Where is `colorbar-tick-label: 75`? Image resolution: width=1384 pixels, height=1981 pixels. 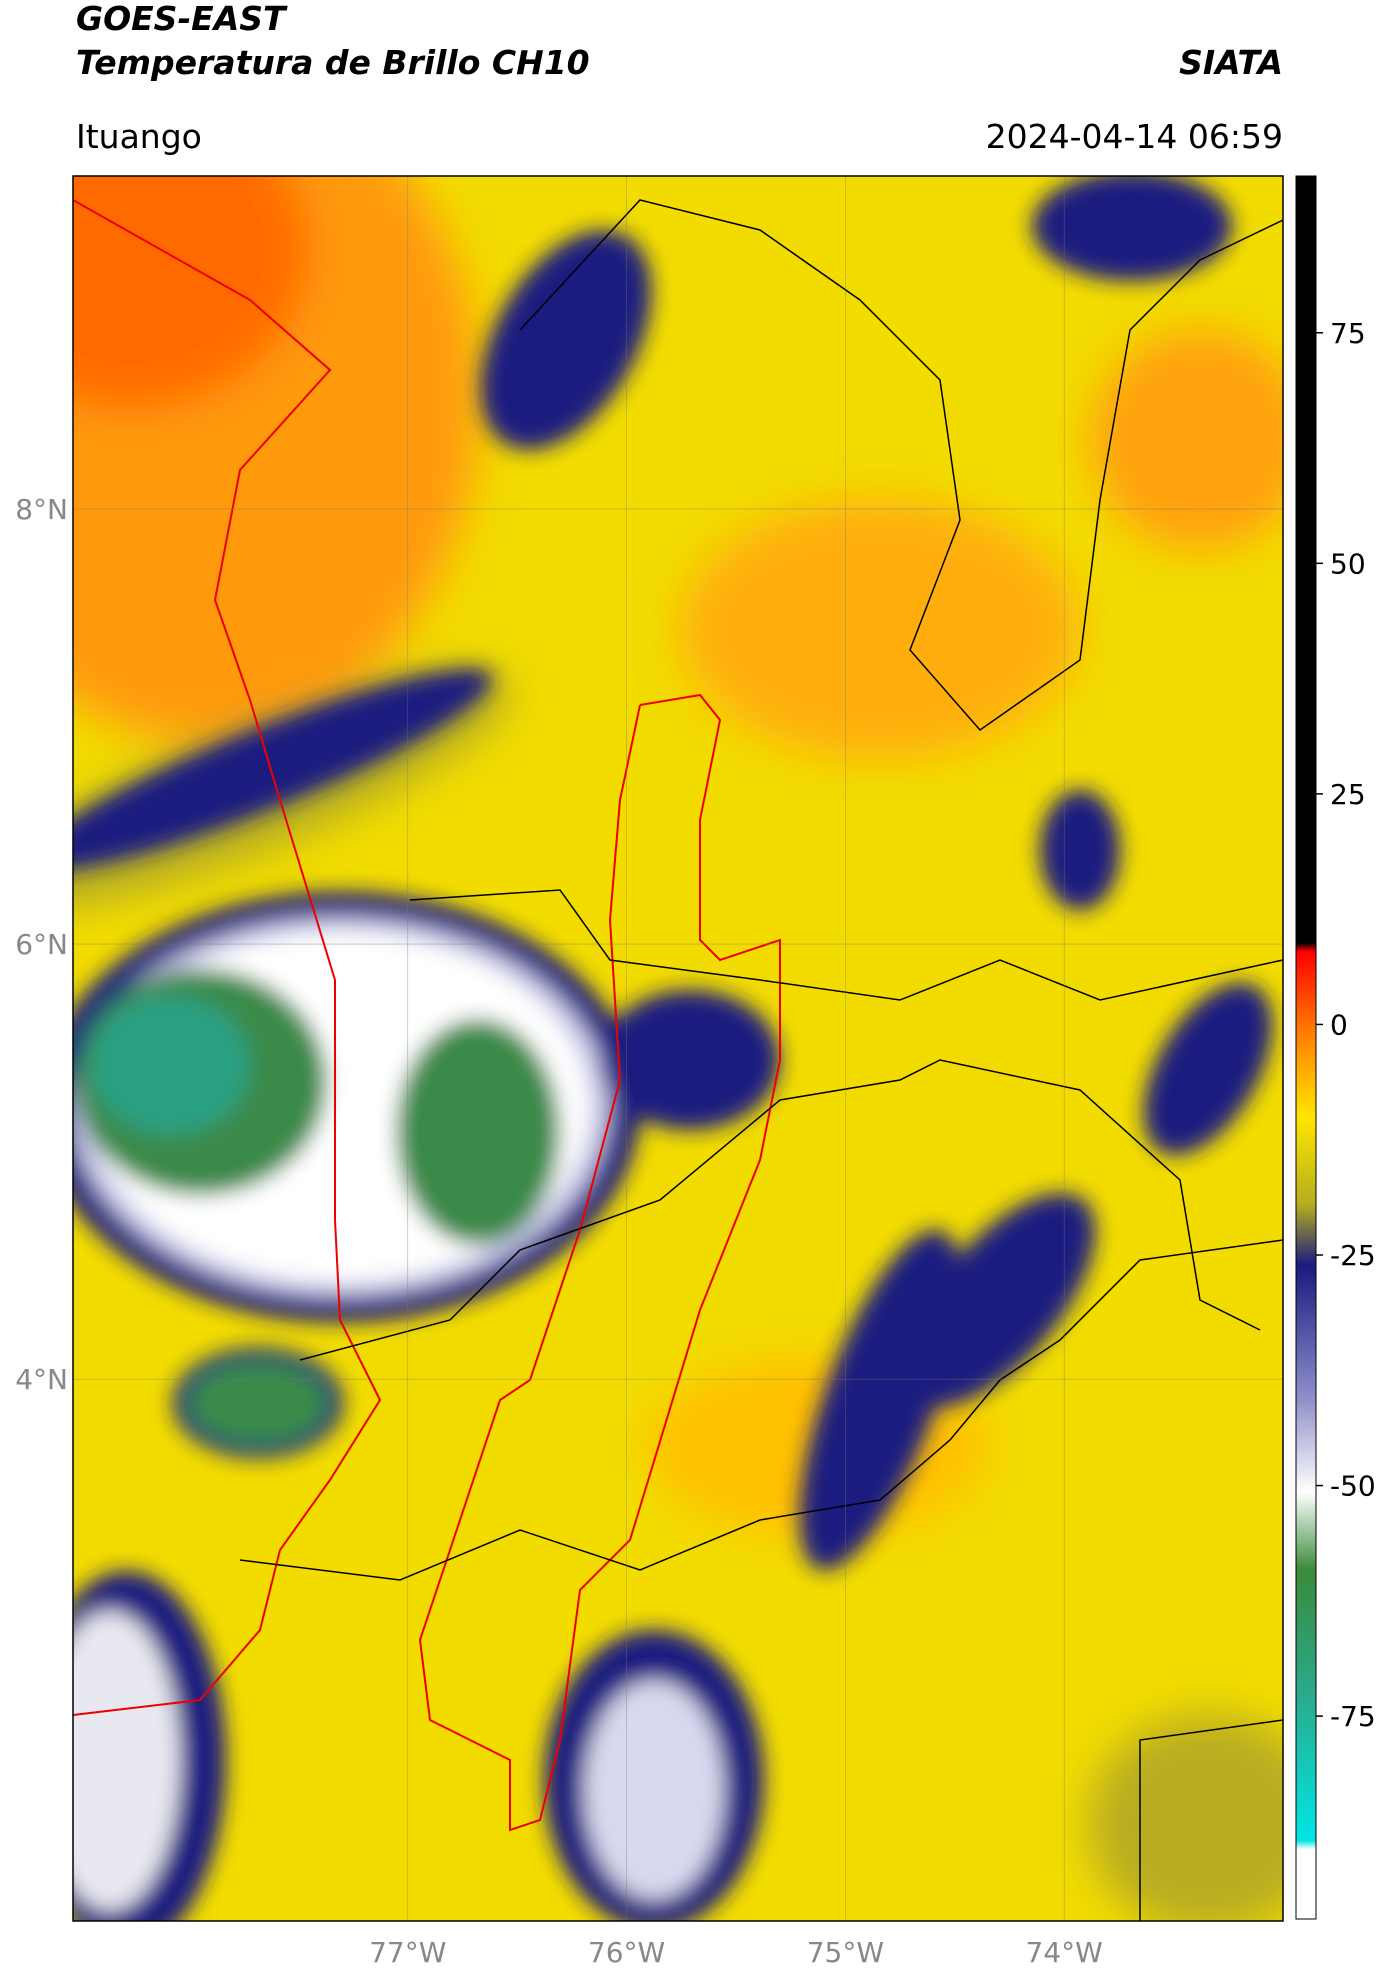
colorbar-tick-label: 75 is located at coordinates (1348, 333).